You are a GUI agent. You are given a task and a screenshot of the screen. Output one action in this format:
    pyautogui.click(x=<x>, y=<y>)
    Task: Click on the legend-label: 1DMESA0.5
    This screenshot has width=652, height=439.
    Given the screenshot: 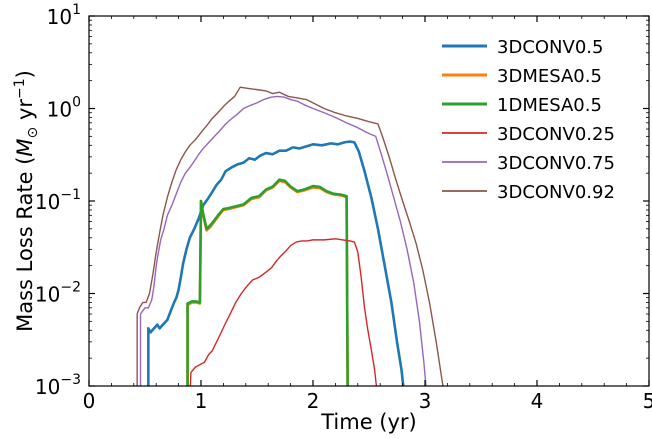 What is the action you would take?
    pyautogui.click(x=549, y=105)
    